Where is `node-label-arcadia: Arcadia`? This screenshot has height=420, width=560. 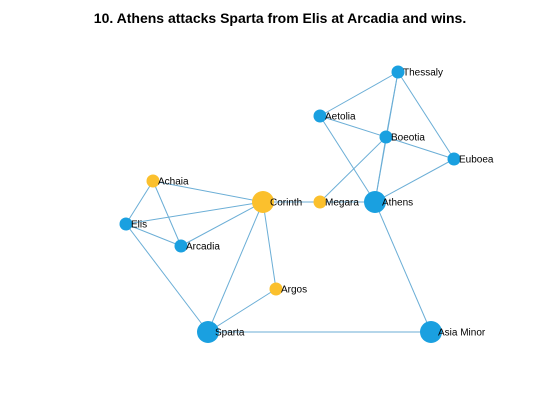 node-label-arcadia: Arcadia is located at coordinates (203, 247).